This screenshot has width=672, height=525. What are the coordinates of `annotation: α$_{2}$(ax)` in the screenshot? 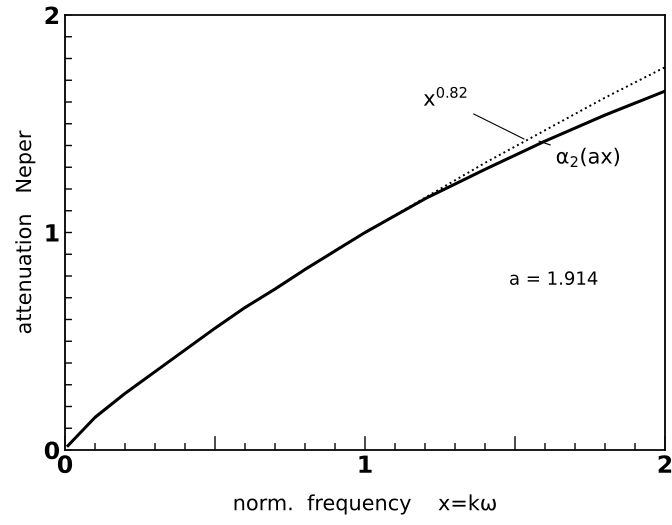 It's located at (588, 157).